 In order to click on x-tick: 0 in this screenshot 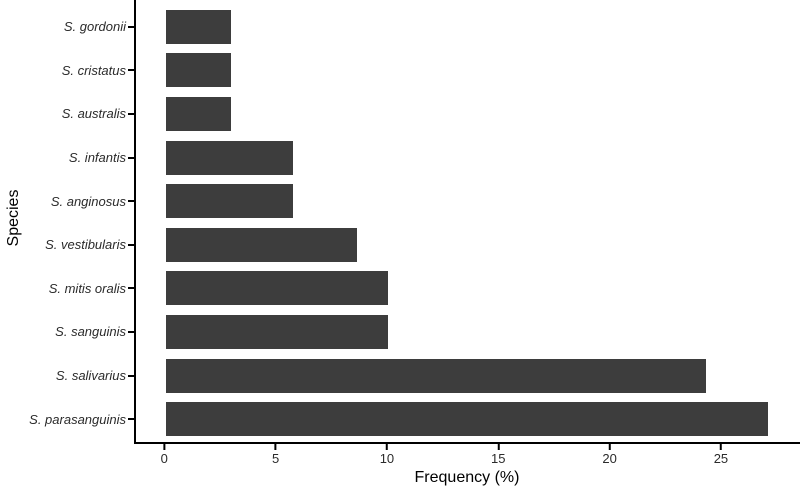, I will do `click(164, 455)`.